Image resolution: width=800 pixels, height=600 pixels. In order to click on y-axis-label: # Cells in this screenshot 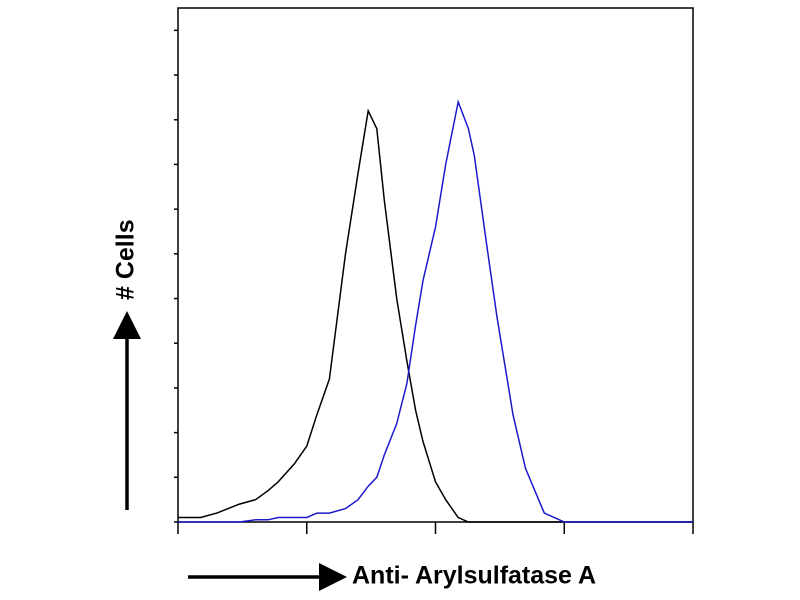, I will do `click(126, 259)`.